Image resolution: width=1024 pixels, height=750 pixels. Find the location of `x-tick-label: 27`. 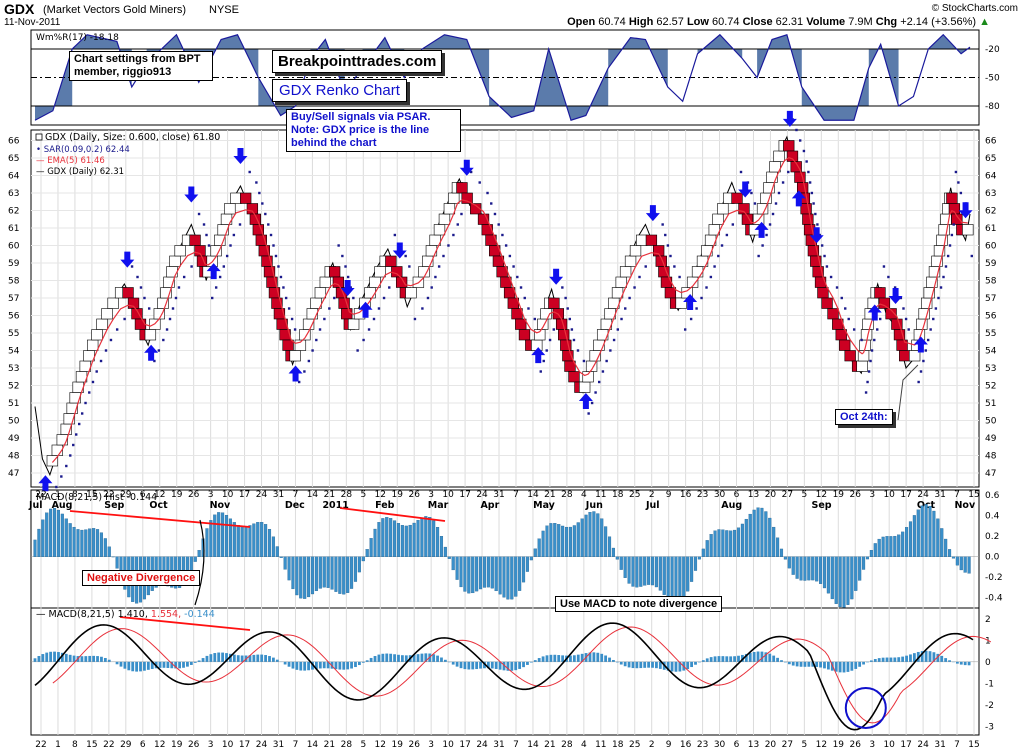

x-tick-label: 27 is located at coordinates (787, 495).